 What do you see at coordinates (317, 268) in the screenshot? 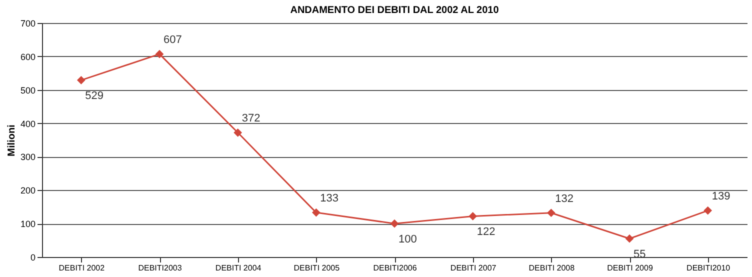
I see `x-tick-label: DEBITI 2005` at bounding box center [317, 268].